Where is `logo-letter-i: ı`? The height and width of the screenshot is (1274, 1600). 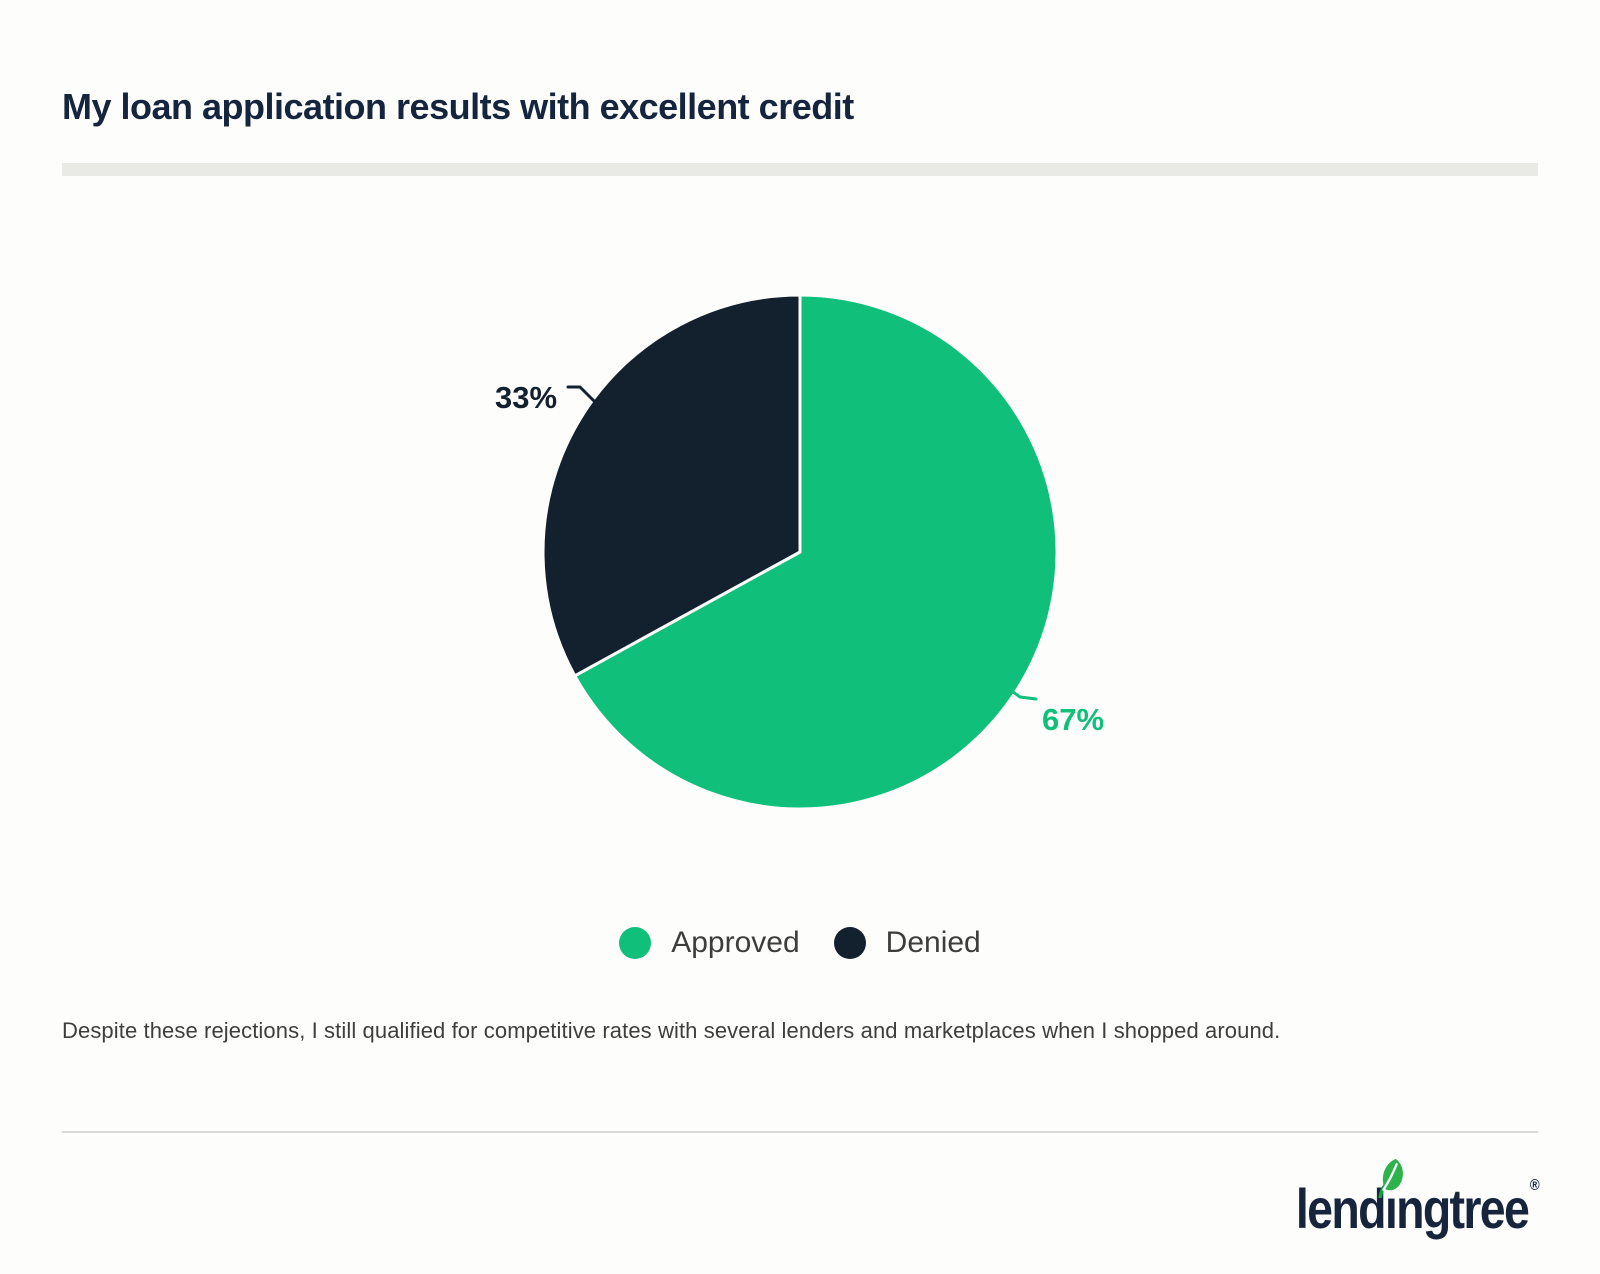 logo-letter-i: ı is located at coordinates (1391, 1198).